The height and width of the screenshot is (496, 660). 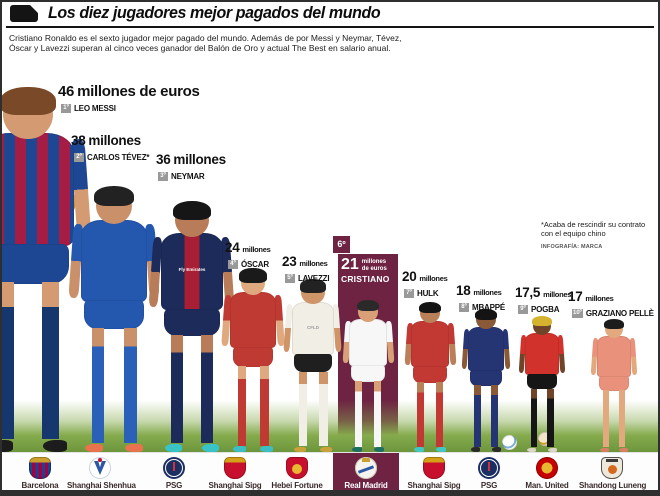 I want to click on player-figure-lavezzi: CFLD, so click(x=313, y=365).